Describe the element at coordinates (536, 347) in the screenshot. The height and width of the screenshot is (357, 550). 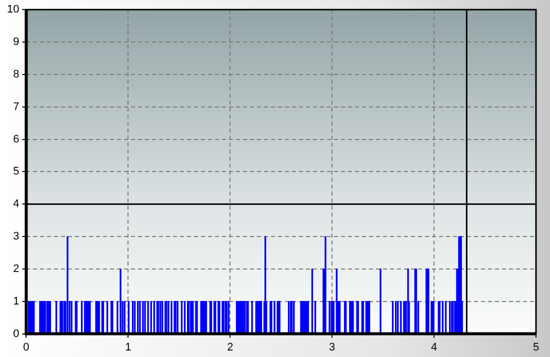
I see `x-tick-label: 5` at that location.